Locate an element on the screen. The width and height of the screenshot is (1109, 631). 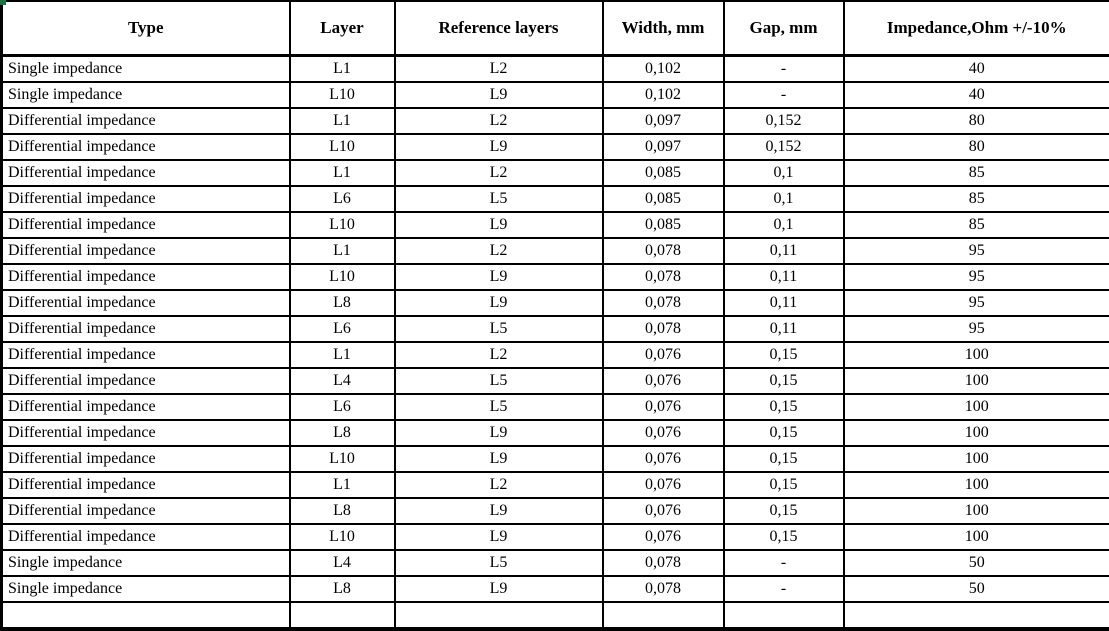
table-row: Differential impedance L8 L9 0,076 0,15 100 is located at coordinates (554, 433).